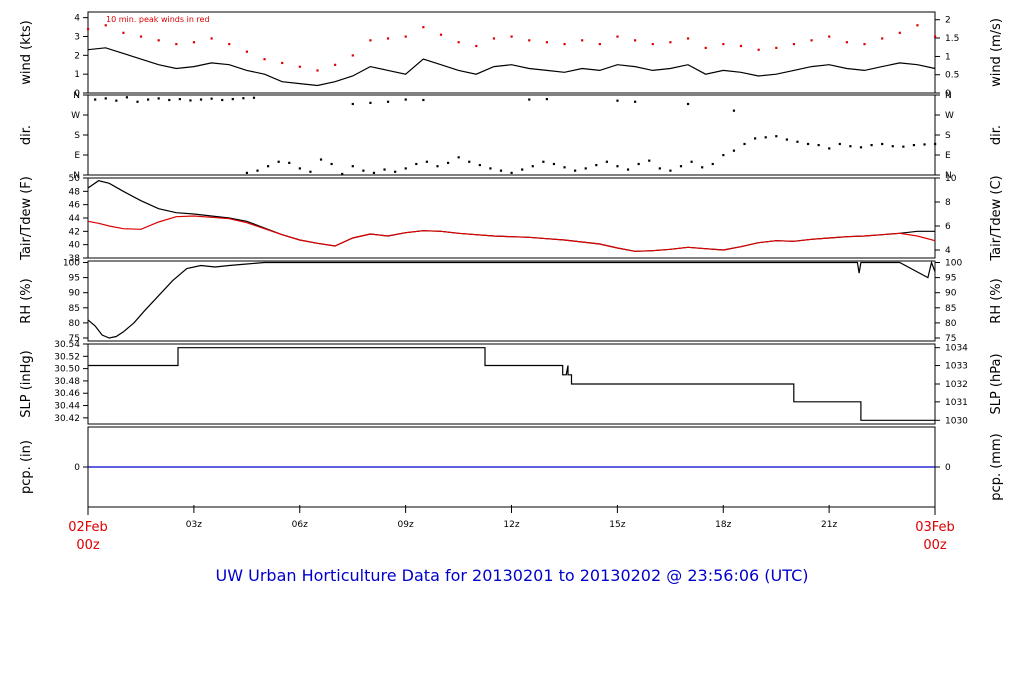 Image resolution: width=1024 pixels, height=700 pixels. Describe the element at coordinates (956, 367) in the screenshot. I see `y-tick-label-right: 1033` at that location.